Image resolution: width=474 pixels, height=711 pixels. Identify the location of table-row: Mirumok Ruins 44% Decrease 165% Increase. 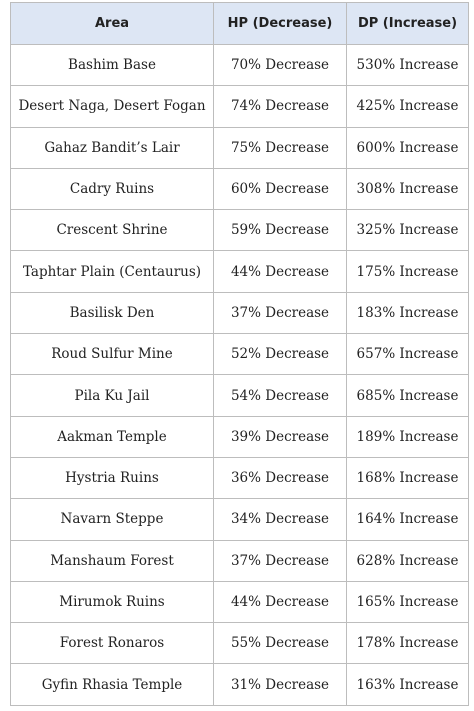
(239, 602).